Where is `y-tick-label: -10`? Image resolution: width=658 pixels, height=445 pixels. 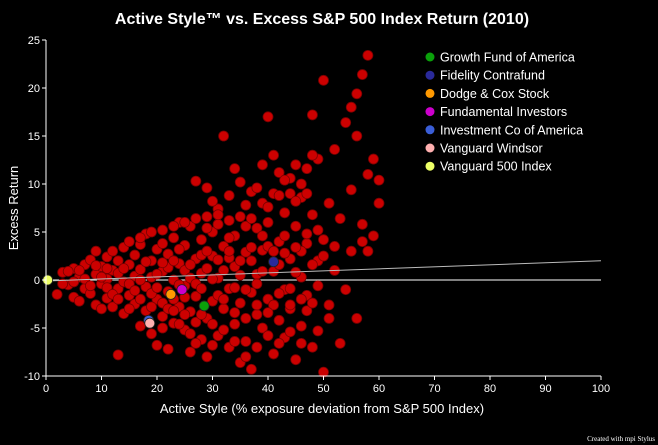
y-tick-label: -10 is located at coordinates (32, 377).